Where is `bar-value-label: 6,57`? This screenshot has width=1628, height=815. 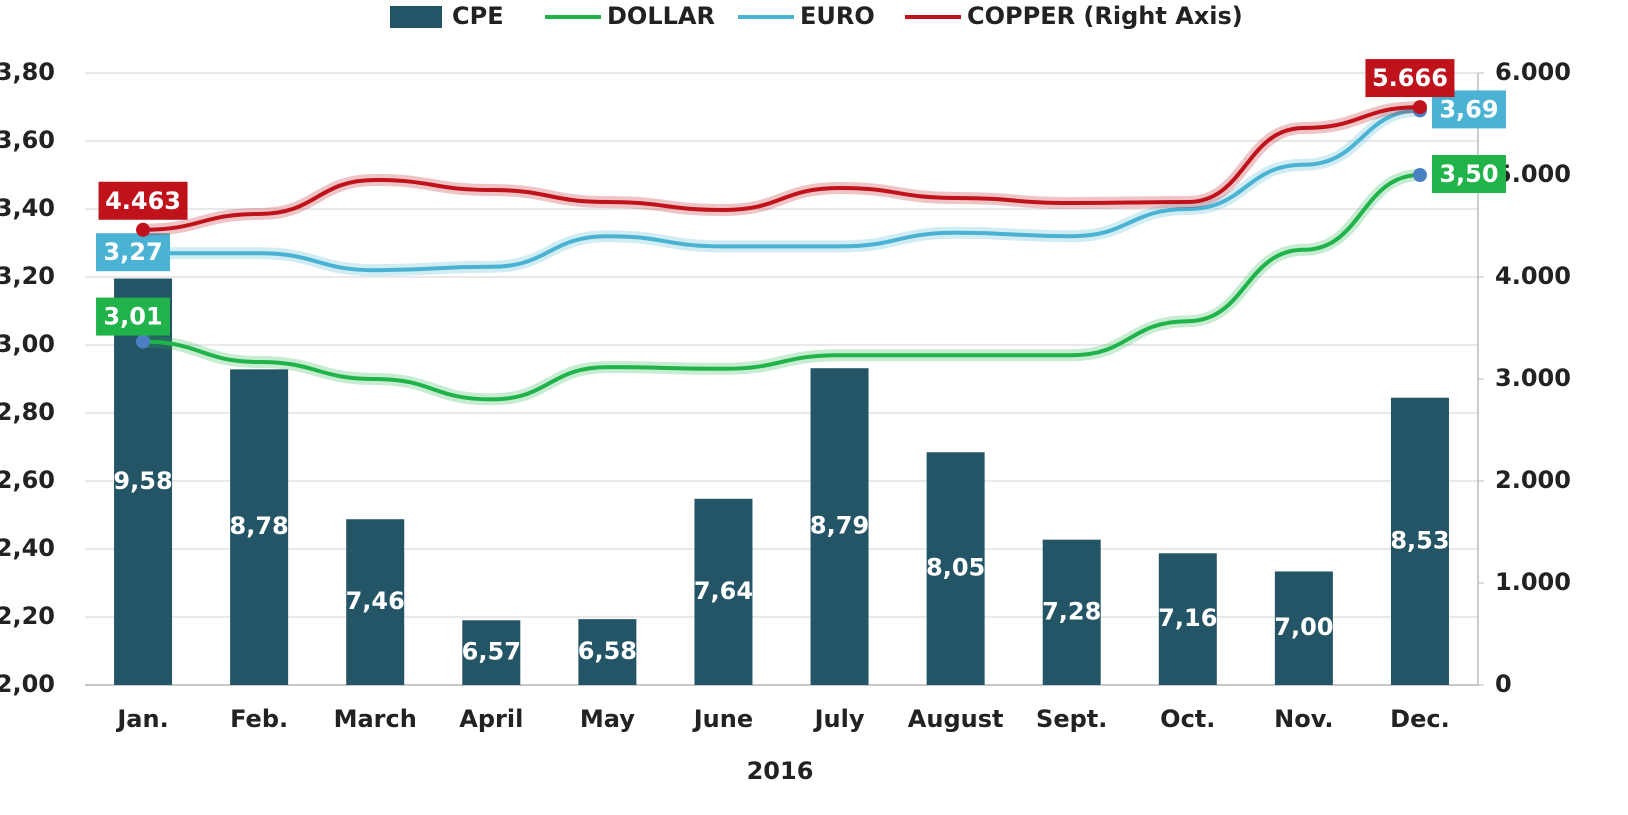
bar-value-label: 6,57 is located at coordinates (491, 652).